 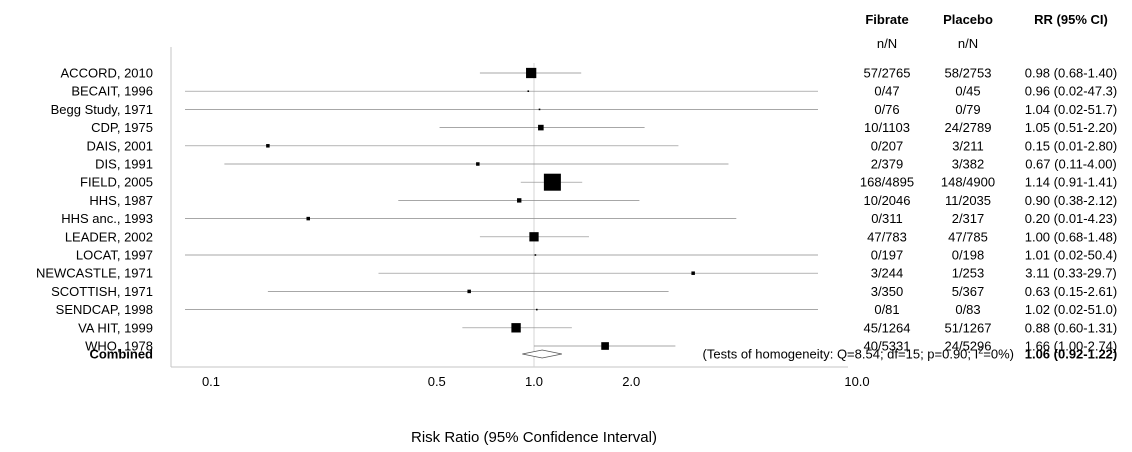 What do you see at coordinates (887, 346) in the screenshot?
I see `fibrate-events: 40/5331` at bounding box center [887, 346].